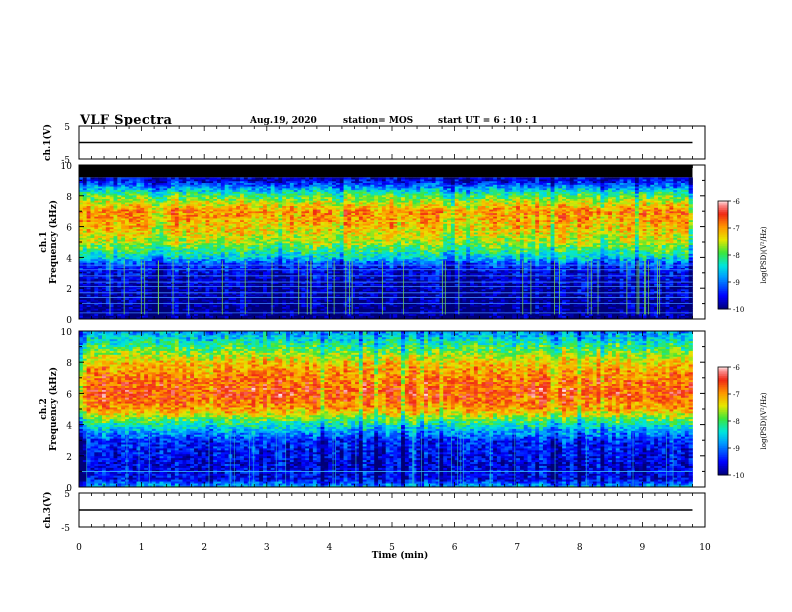 The image size is (792, 612). I want to click on ch1-waveform-ylabel: ch.1(V), so click(47, 142).